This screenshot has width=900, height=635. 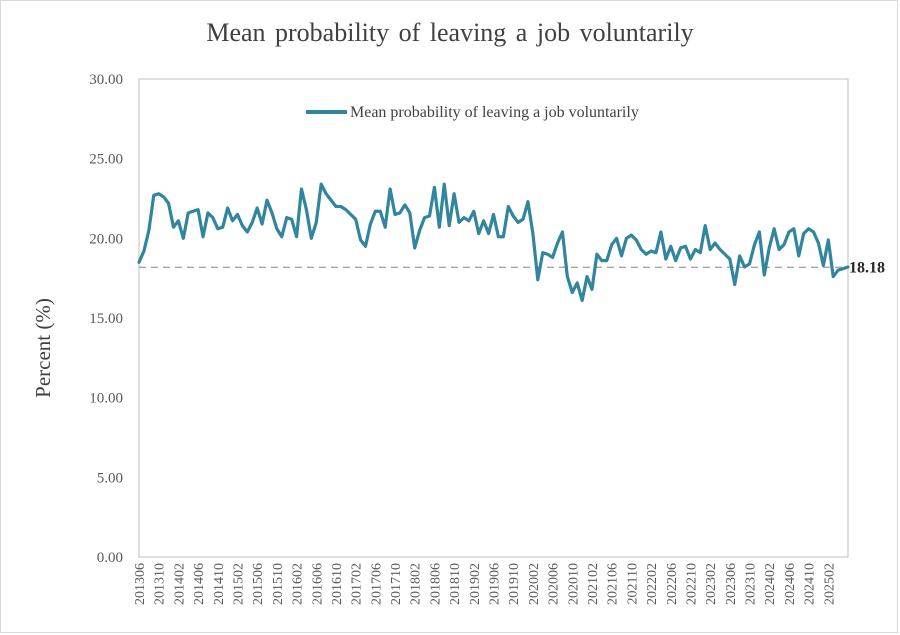 What do you see at coordinates (554, 584) in the screenshot?
I see `x-tick-label: 202006` at bounding box center [554, 584].